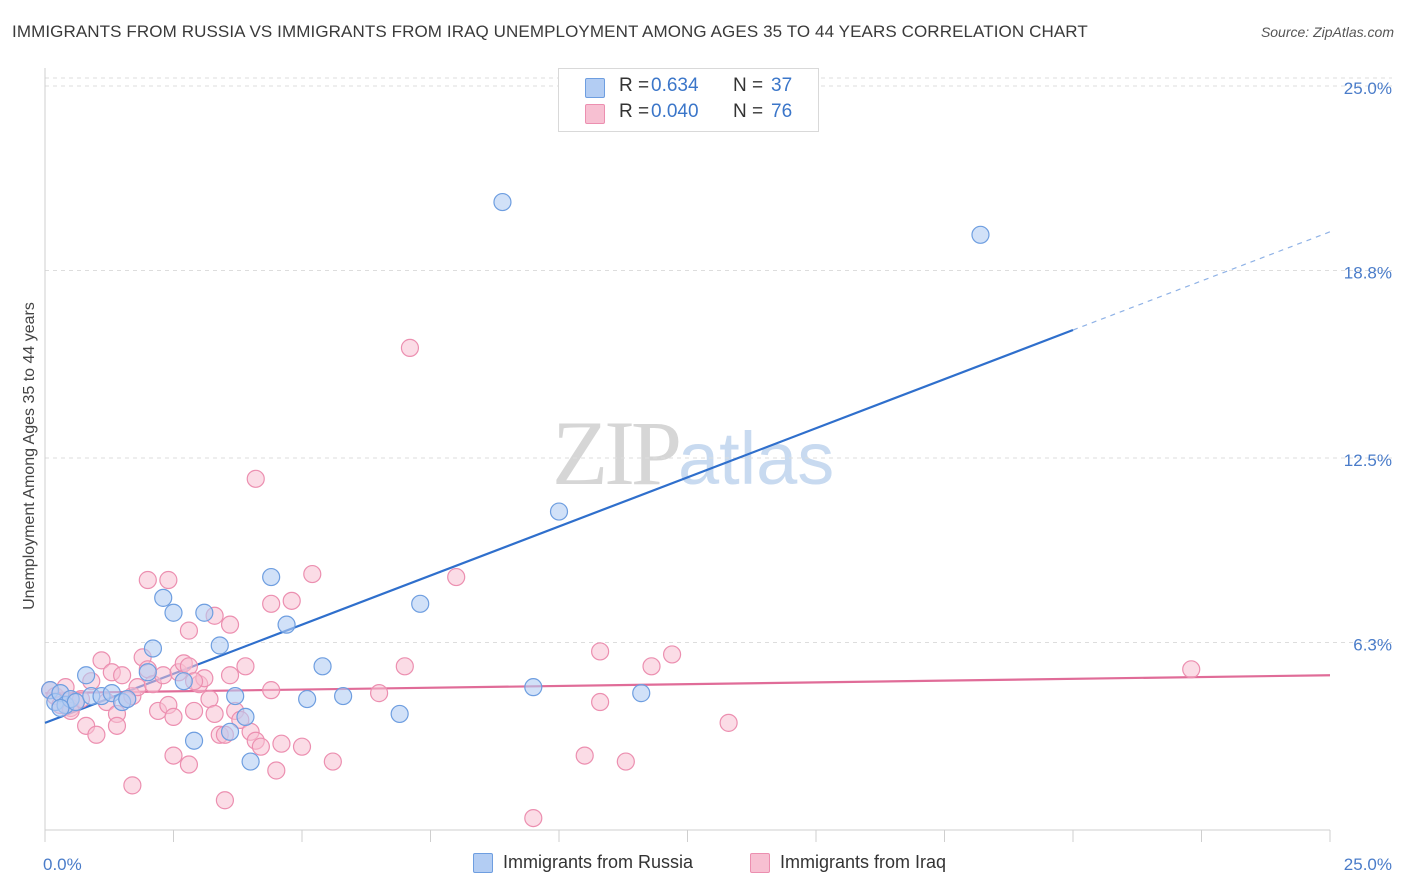  What do you see at coordinates (782, 111) in the screenshot?
I see `iraq-n-value: 76` at bounding box center [782, 111].